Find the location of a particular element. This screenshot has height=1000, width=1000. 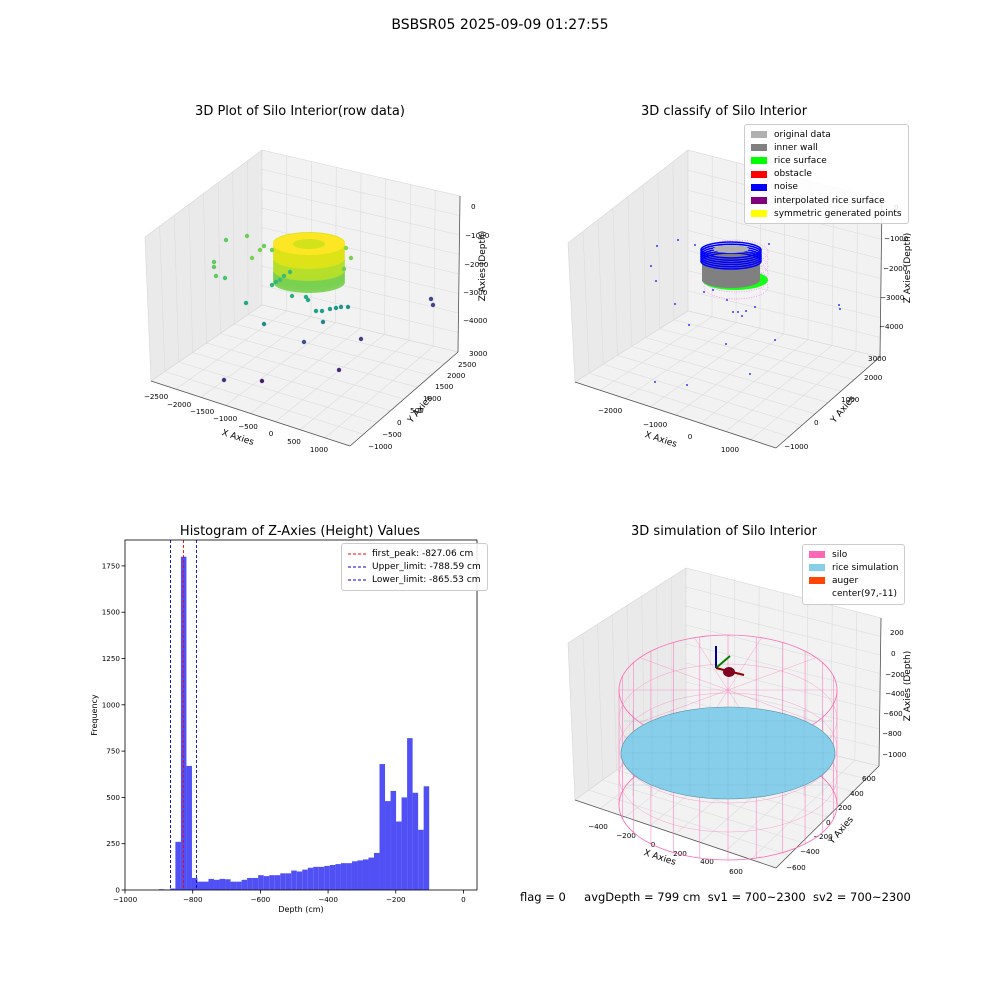

legend-item: Upper_limit: -788.59 cm is located at coordinates (414, 566).